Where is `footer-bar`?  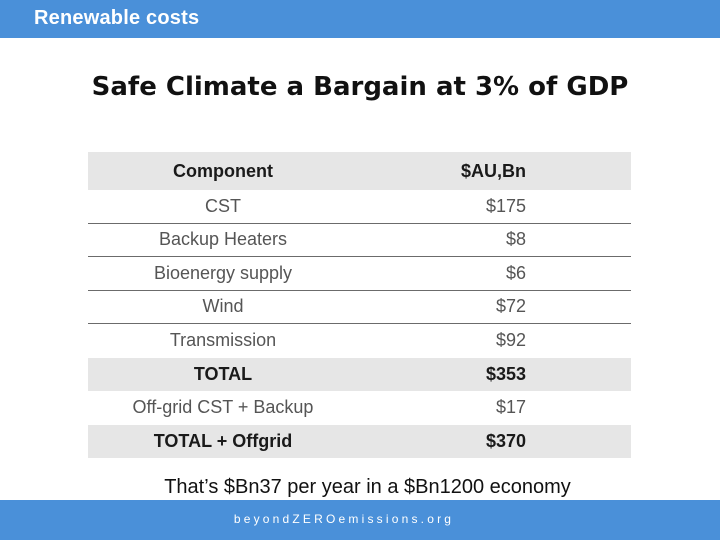 footer-bar is located at coordinates (360, 520).